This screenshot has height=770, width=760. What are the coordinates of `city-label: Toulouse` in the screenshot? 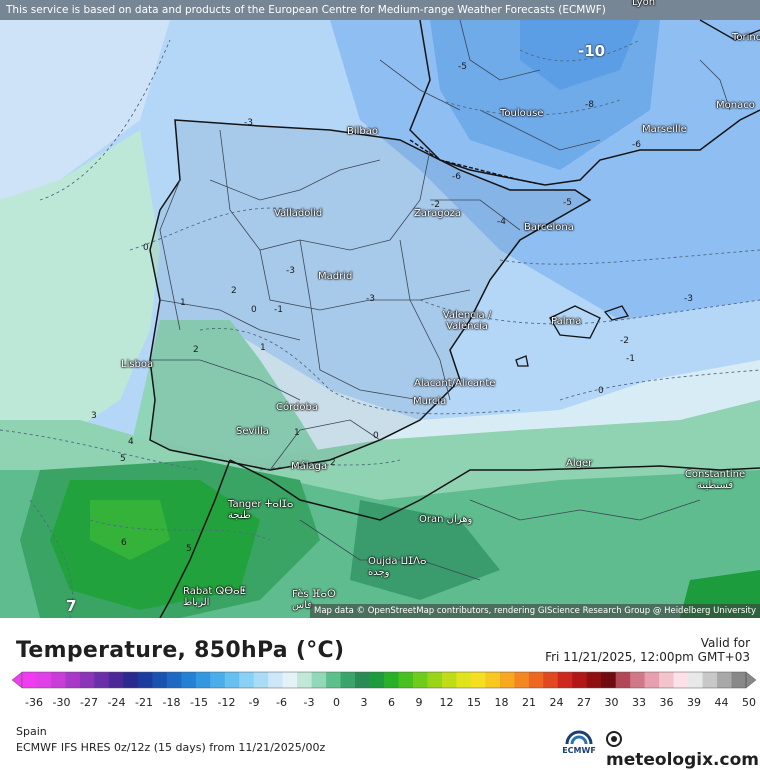 It's located at (522, 113).